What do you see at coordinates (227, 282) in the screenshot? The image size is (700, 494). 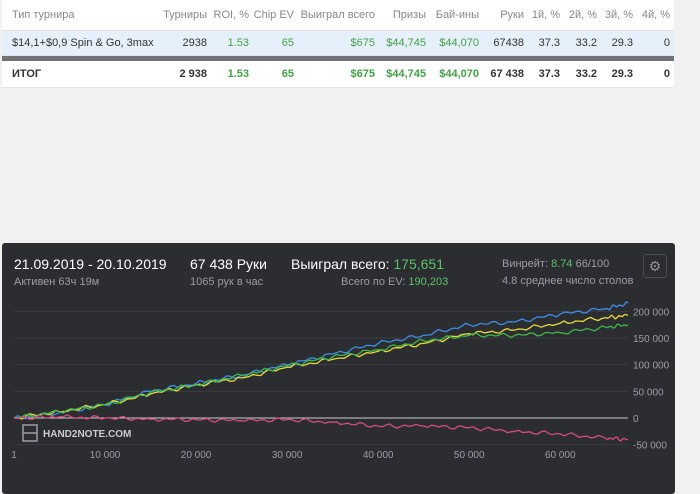 I see `hands-per-hour: 1065 рук в час` at bounding box center [227, 282].